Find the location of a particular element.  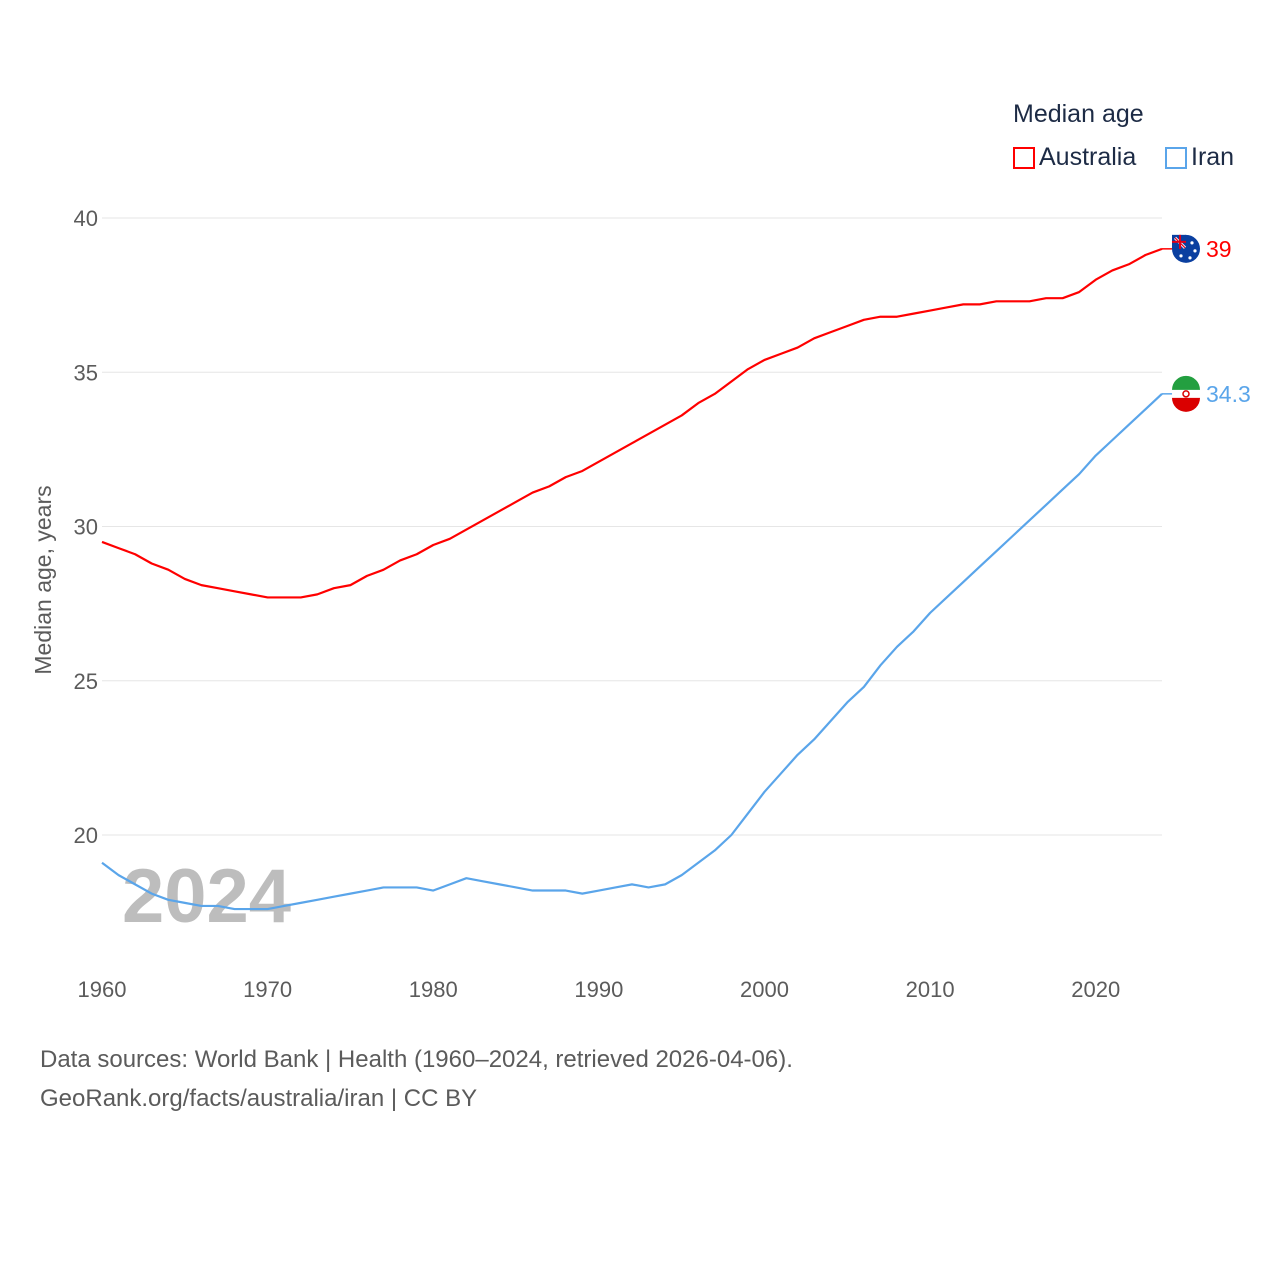

footer-link: GeoRank.org/facts/australia/iran | CC BY is located at coordinates (259, 1098).